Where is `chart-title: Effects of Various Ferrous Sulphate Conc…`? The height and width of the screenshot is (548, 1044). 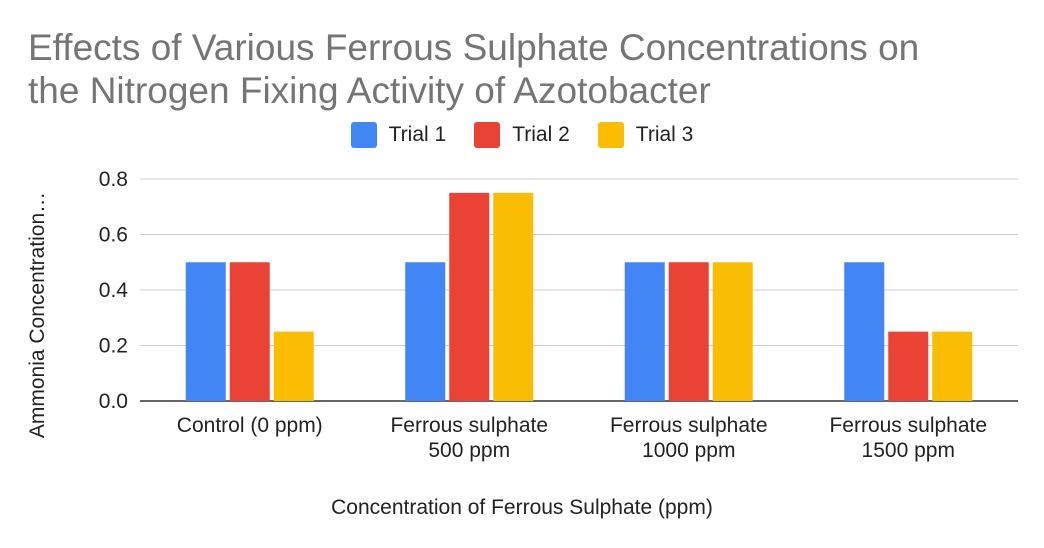 chart-title: Effects of Various Ferrous Sulphate Conc… is located at coordinates (474, 69).